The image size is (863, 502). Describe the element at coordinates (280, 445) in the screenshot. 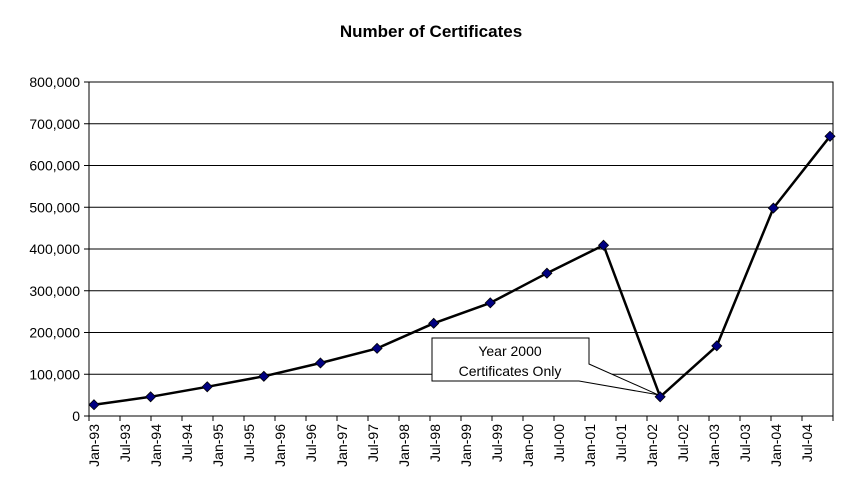

I see `x-tick-label: Jan-96` at that location.